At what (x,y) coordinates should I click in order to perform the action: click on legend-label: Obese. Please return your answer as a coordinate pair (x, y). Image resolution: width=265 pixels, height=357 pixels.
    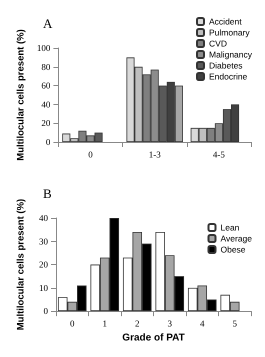
    Looking at the image, I should click on (233, 249).